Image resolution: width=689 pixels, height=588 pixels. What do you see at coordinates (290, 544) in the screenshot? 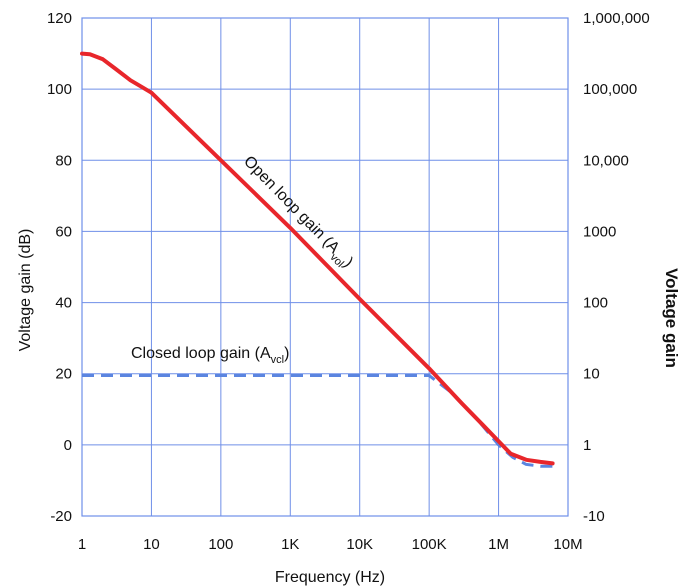
I see `x-tick-label: 1K` at bounding box center [290, 544].